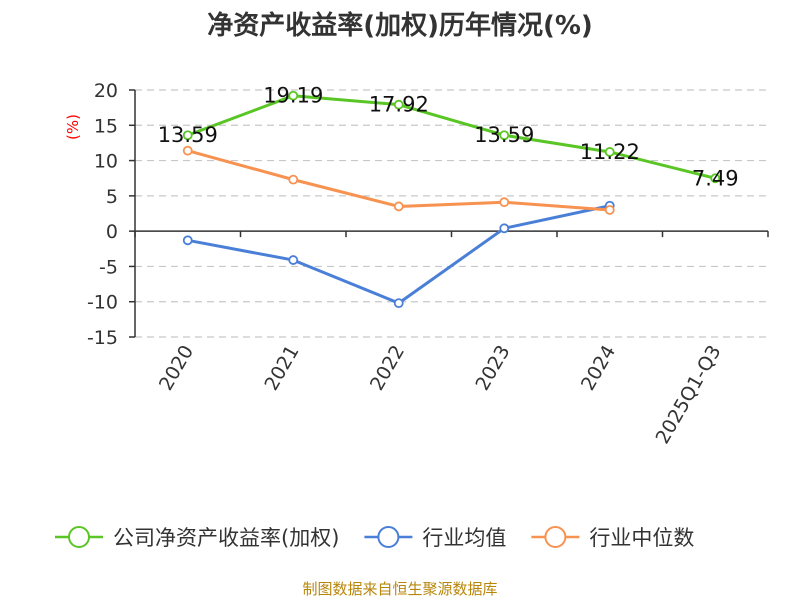  I want to click on data-source-note: 制图数据来自恒生聚源数据库, so click(399, 589).